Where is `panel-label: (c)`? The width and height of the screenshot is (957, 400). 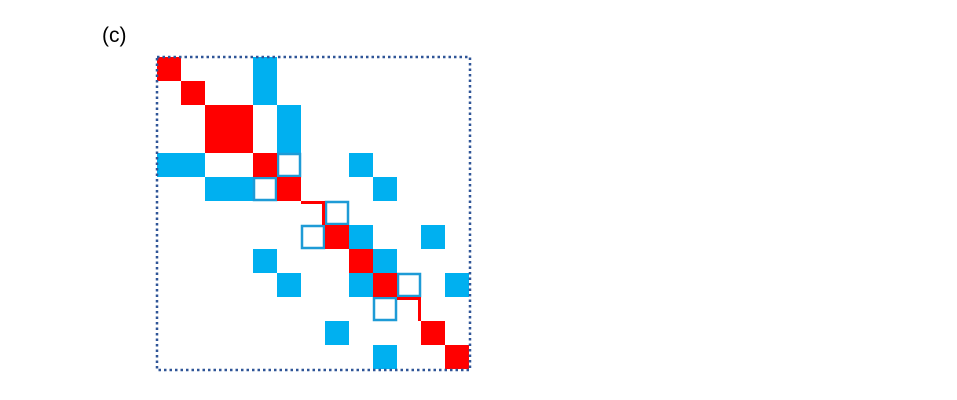
panel-label: (c) is located at coordinates (114, 35).